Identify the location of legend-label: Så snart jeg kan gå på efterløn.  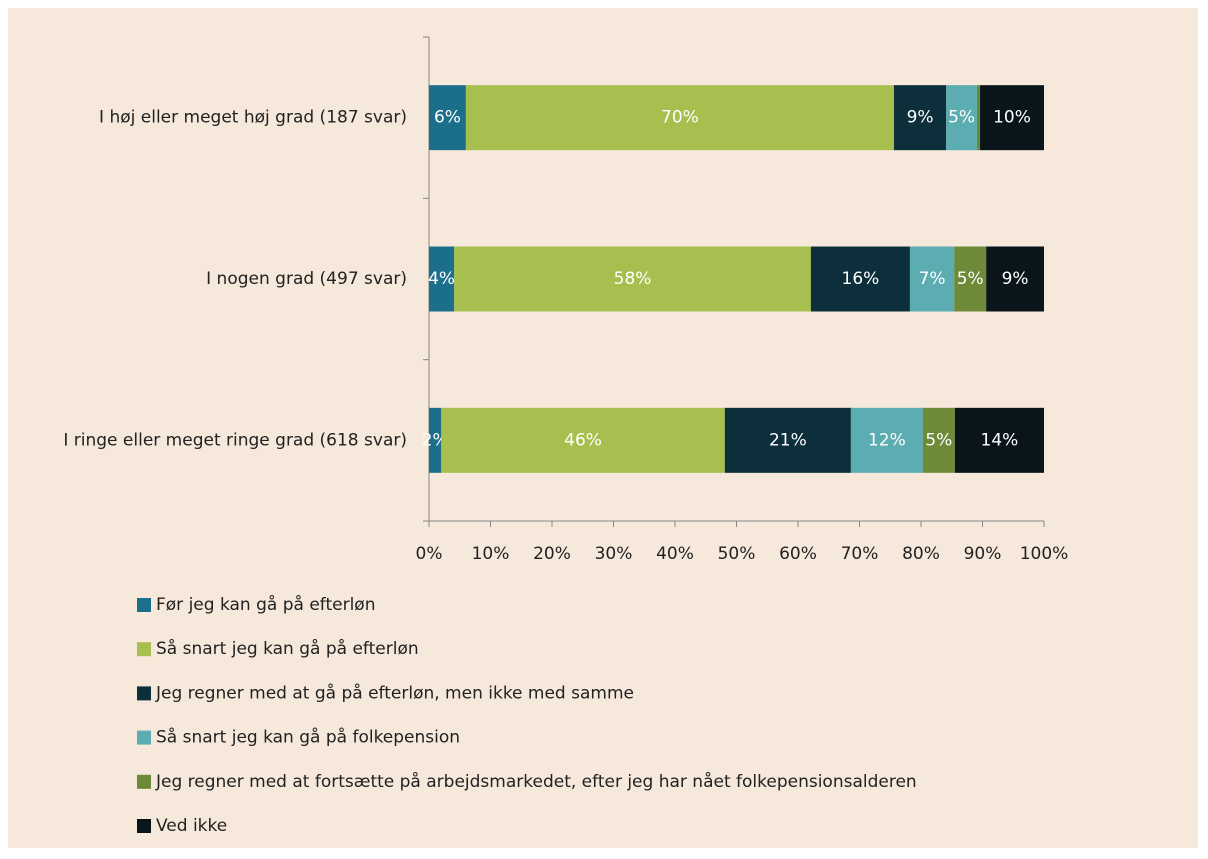
(287, 648).